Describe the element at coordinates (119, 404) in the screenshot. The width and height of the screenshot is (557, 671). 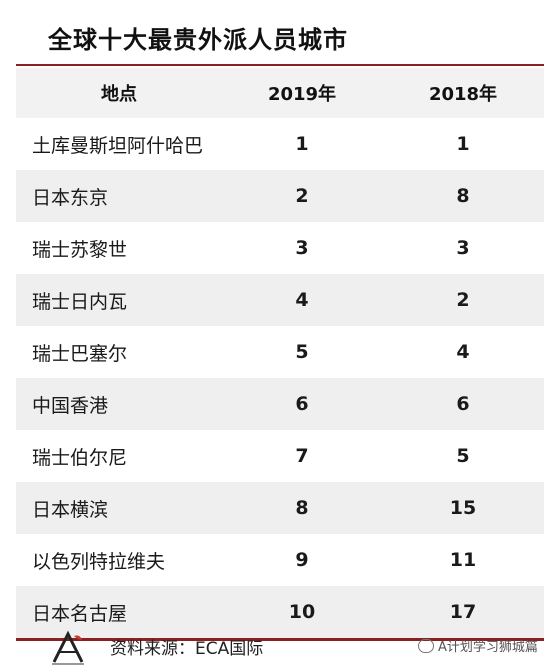
I see `place-cell: 中国香港` at that location.